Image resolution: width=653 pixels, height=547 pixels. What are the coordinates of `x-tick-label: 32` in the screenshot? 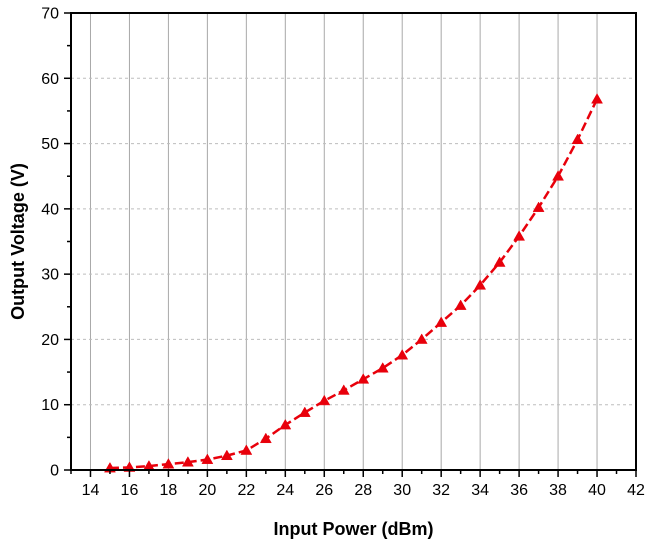 It's located at (441, 490).